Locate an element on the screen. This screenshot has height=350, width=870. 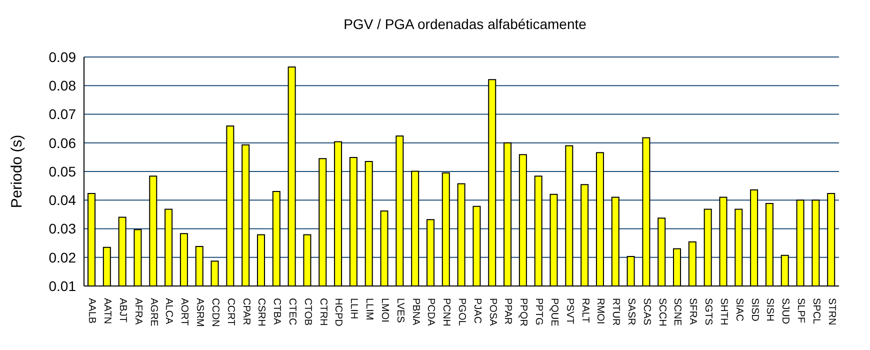
x-tick-label: CCRT is located at coordinates (230, 312).